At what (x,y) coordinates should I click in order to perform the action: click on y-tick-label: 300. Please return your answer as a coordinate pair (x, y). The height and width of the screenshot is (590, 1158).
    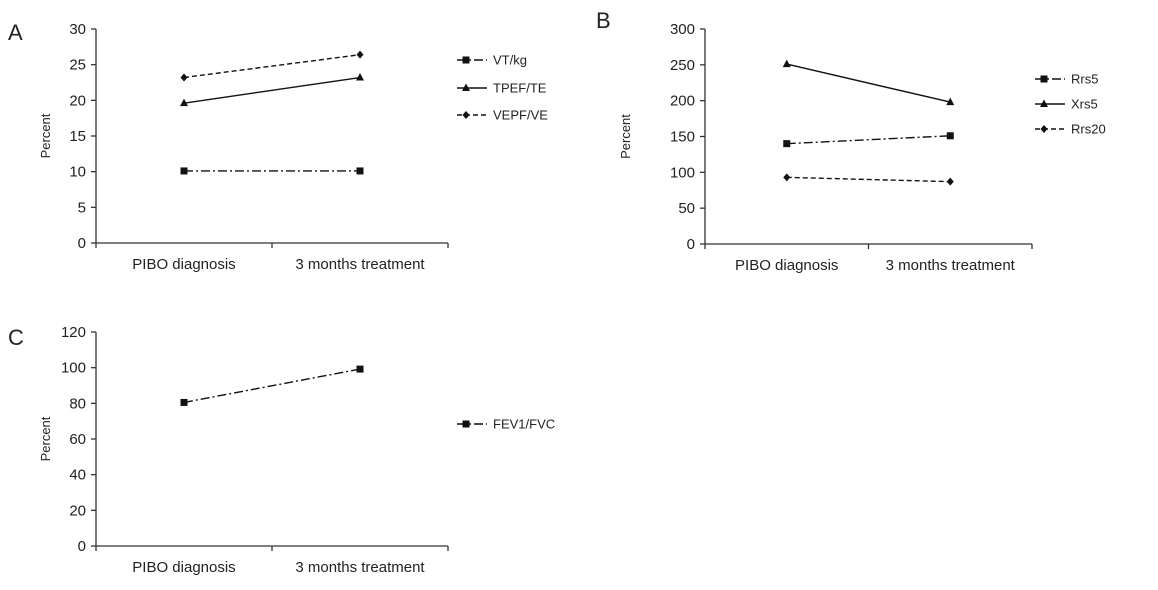
    Looking at the image, I should click on (682, 29).